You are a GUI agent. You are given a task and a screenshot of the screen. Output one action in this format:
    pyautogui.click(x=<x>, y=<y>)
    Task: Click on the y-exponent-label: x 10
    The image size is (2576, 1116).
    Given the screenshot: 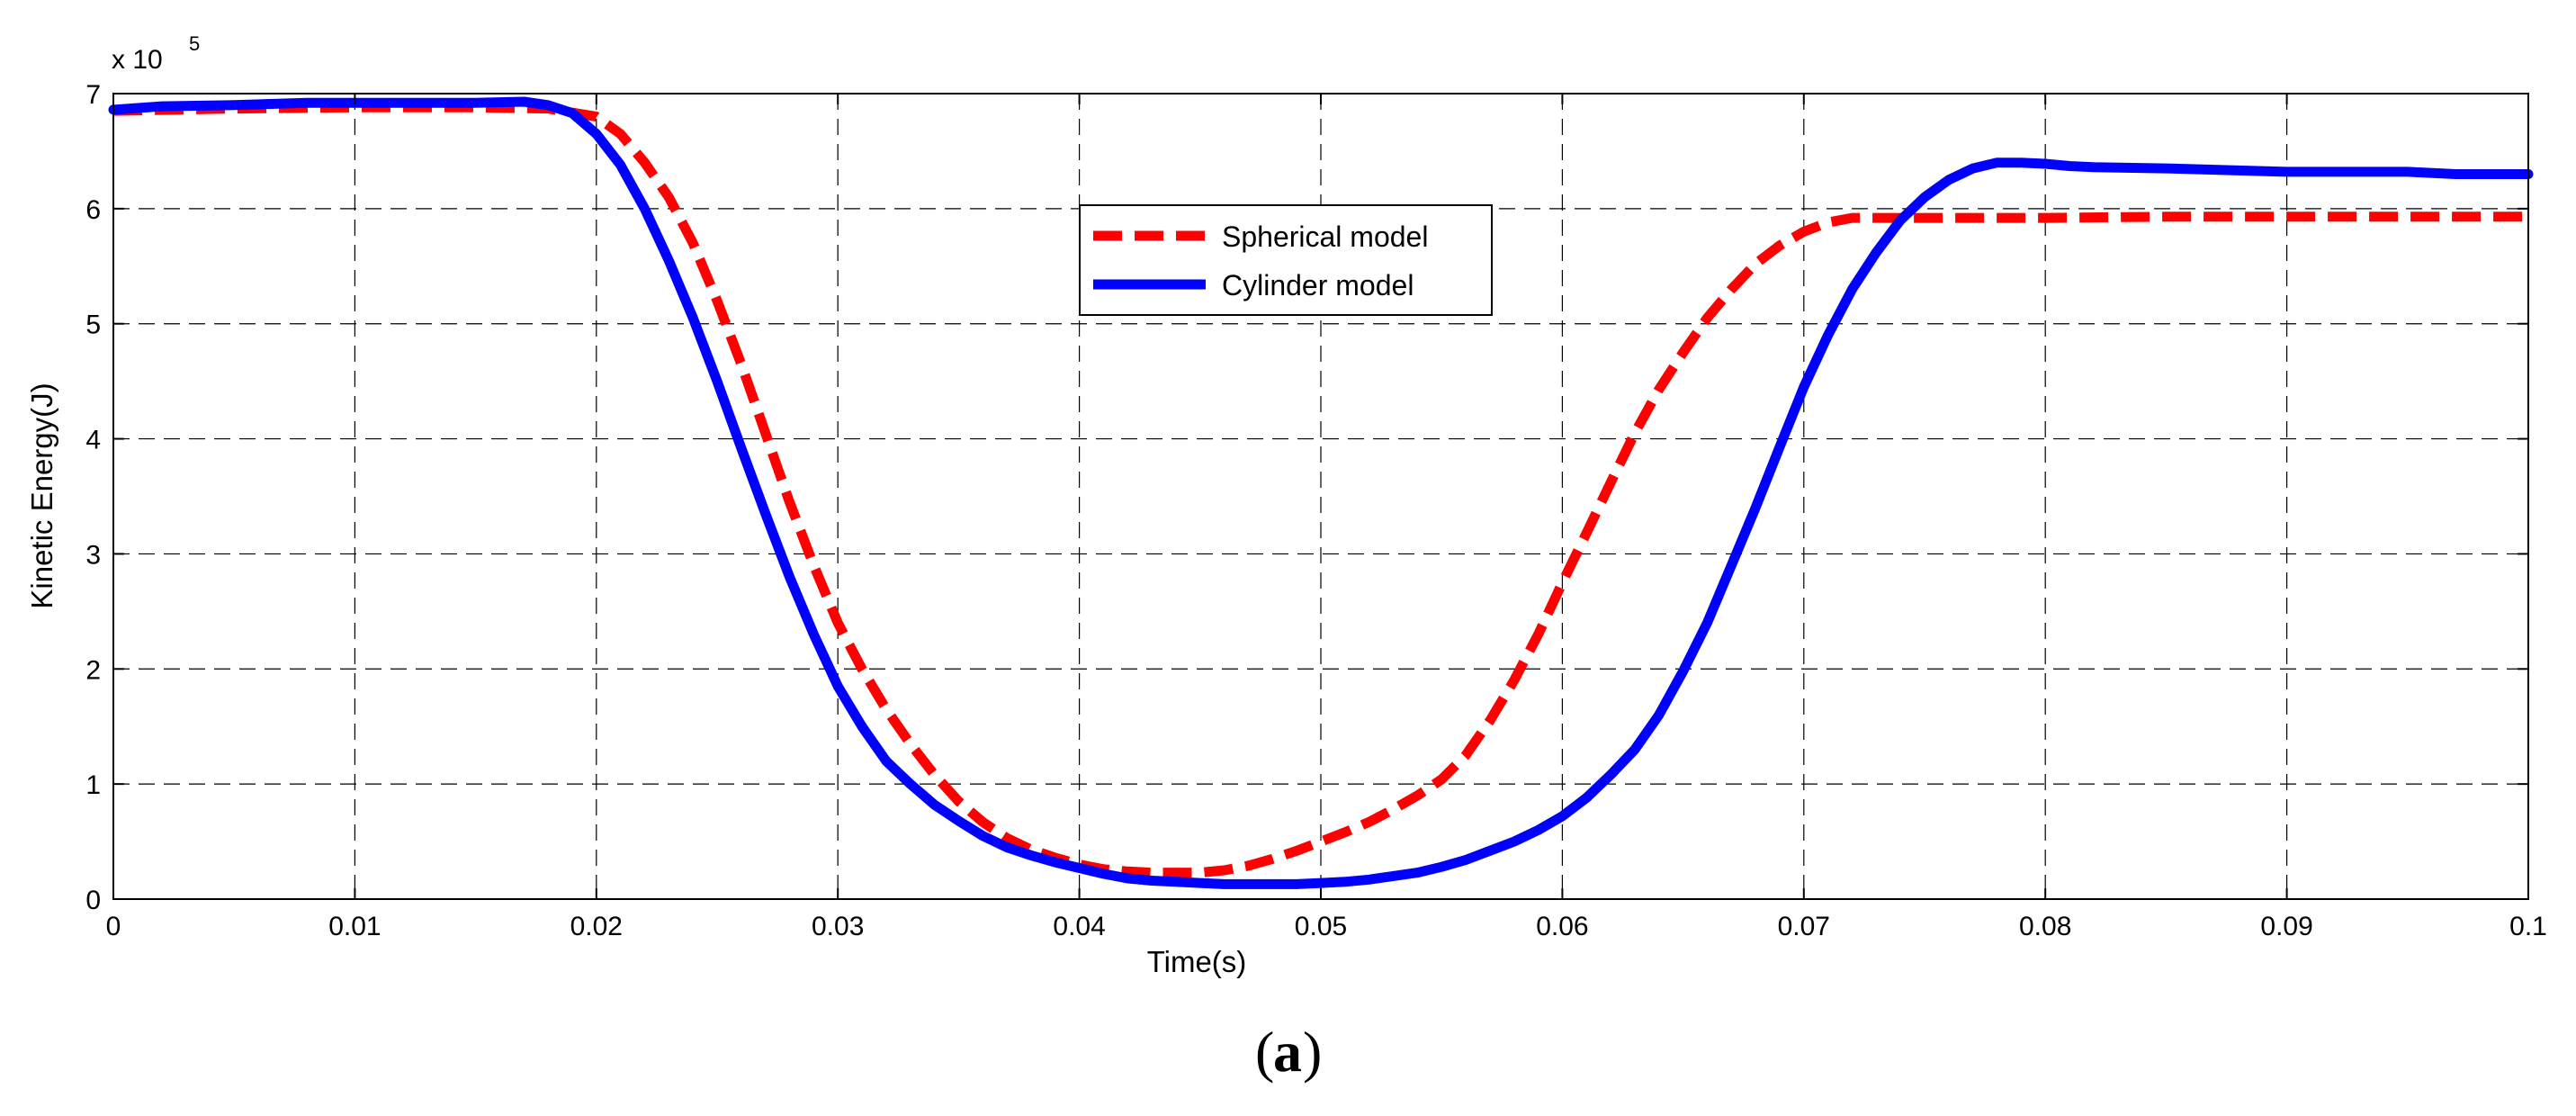 What is the action you would take?
    pyautogui.click(x=137, y=60)
    